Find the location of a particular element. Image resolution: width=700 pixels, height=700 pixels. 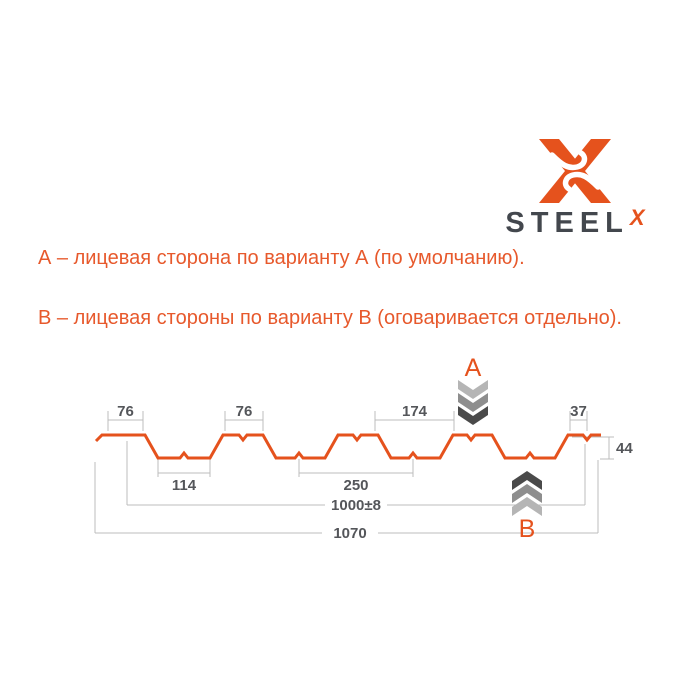

dim-pitch is located at coordinates (356, 468).